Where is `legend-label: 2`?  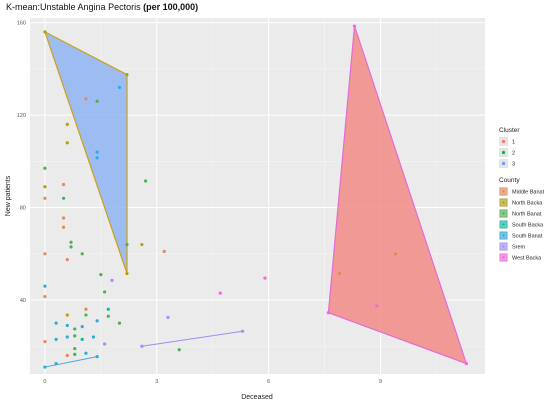
legend-label: 2 is located at coordinates (513, 154).